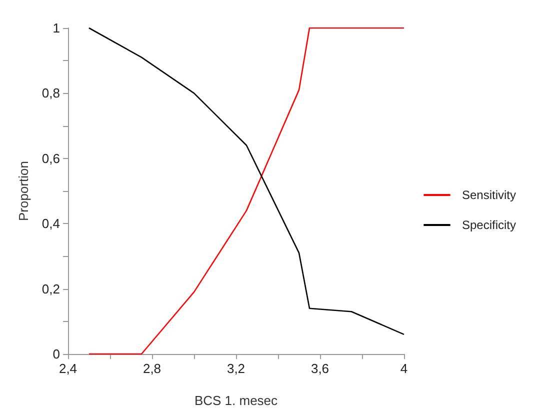  I want to click on x-tick-label: 2,8, so click(152, 368).